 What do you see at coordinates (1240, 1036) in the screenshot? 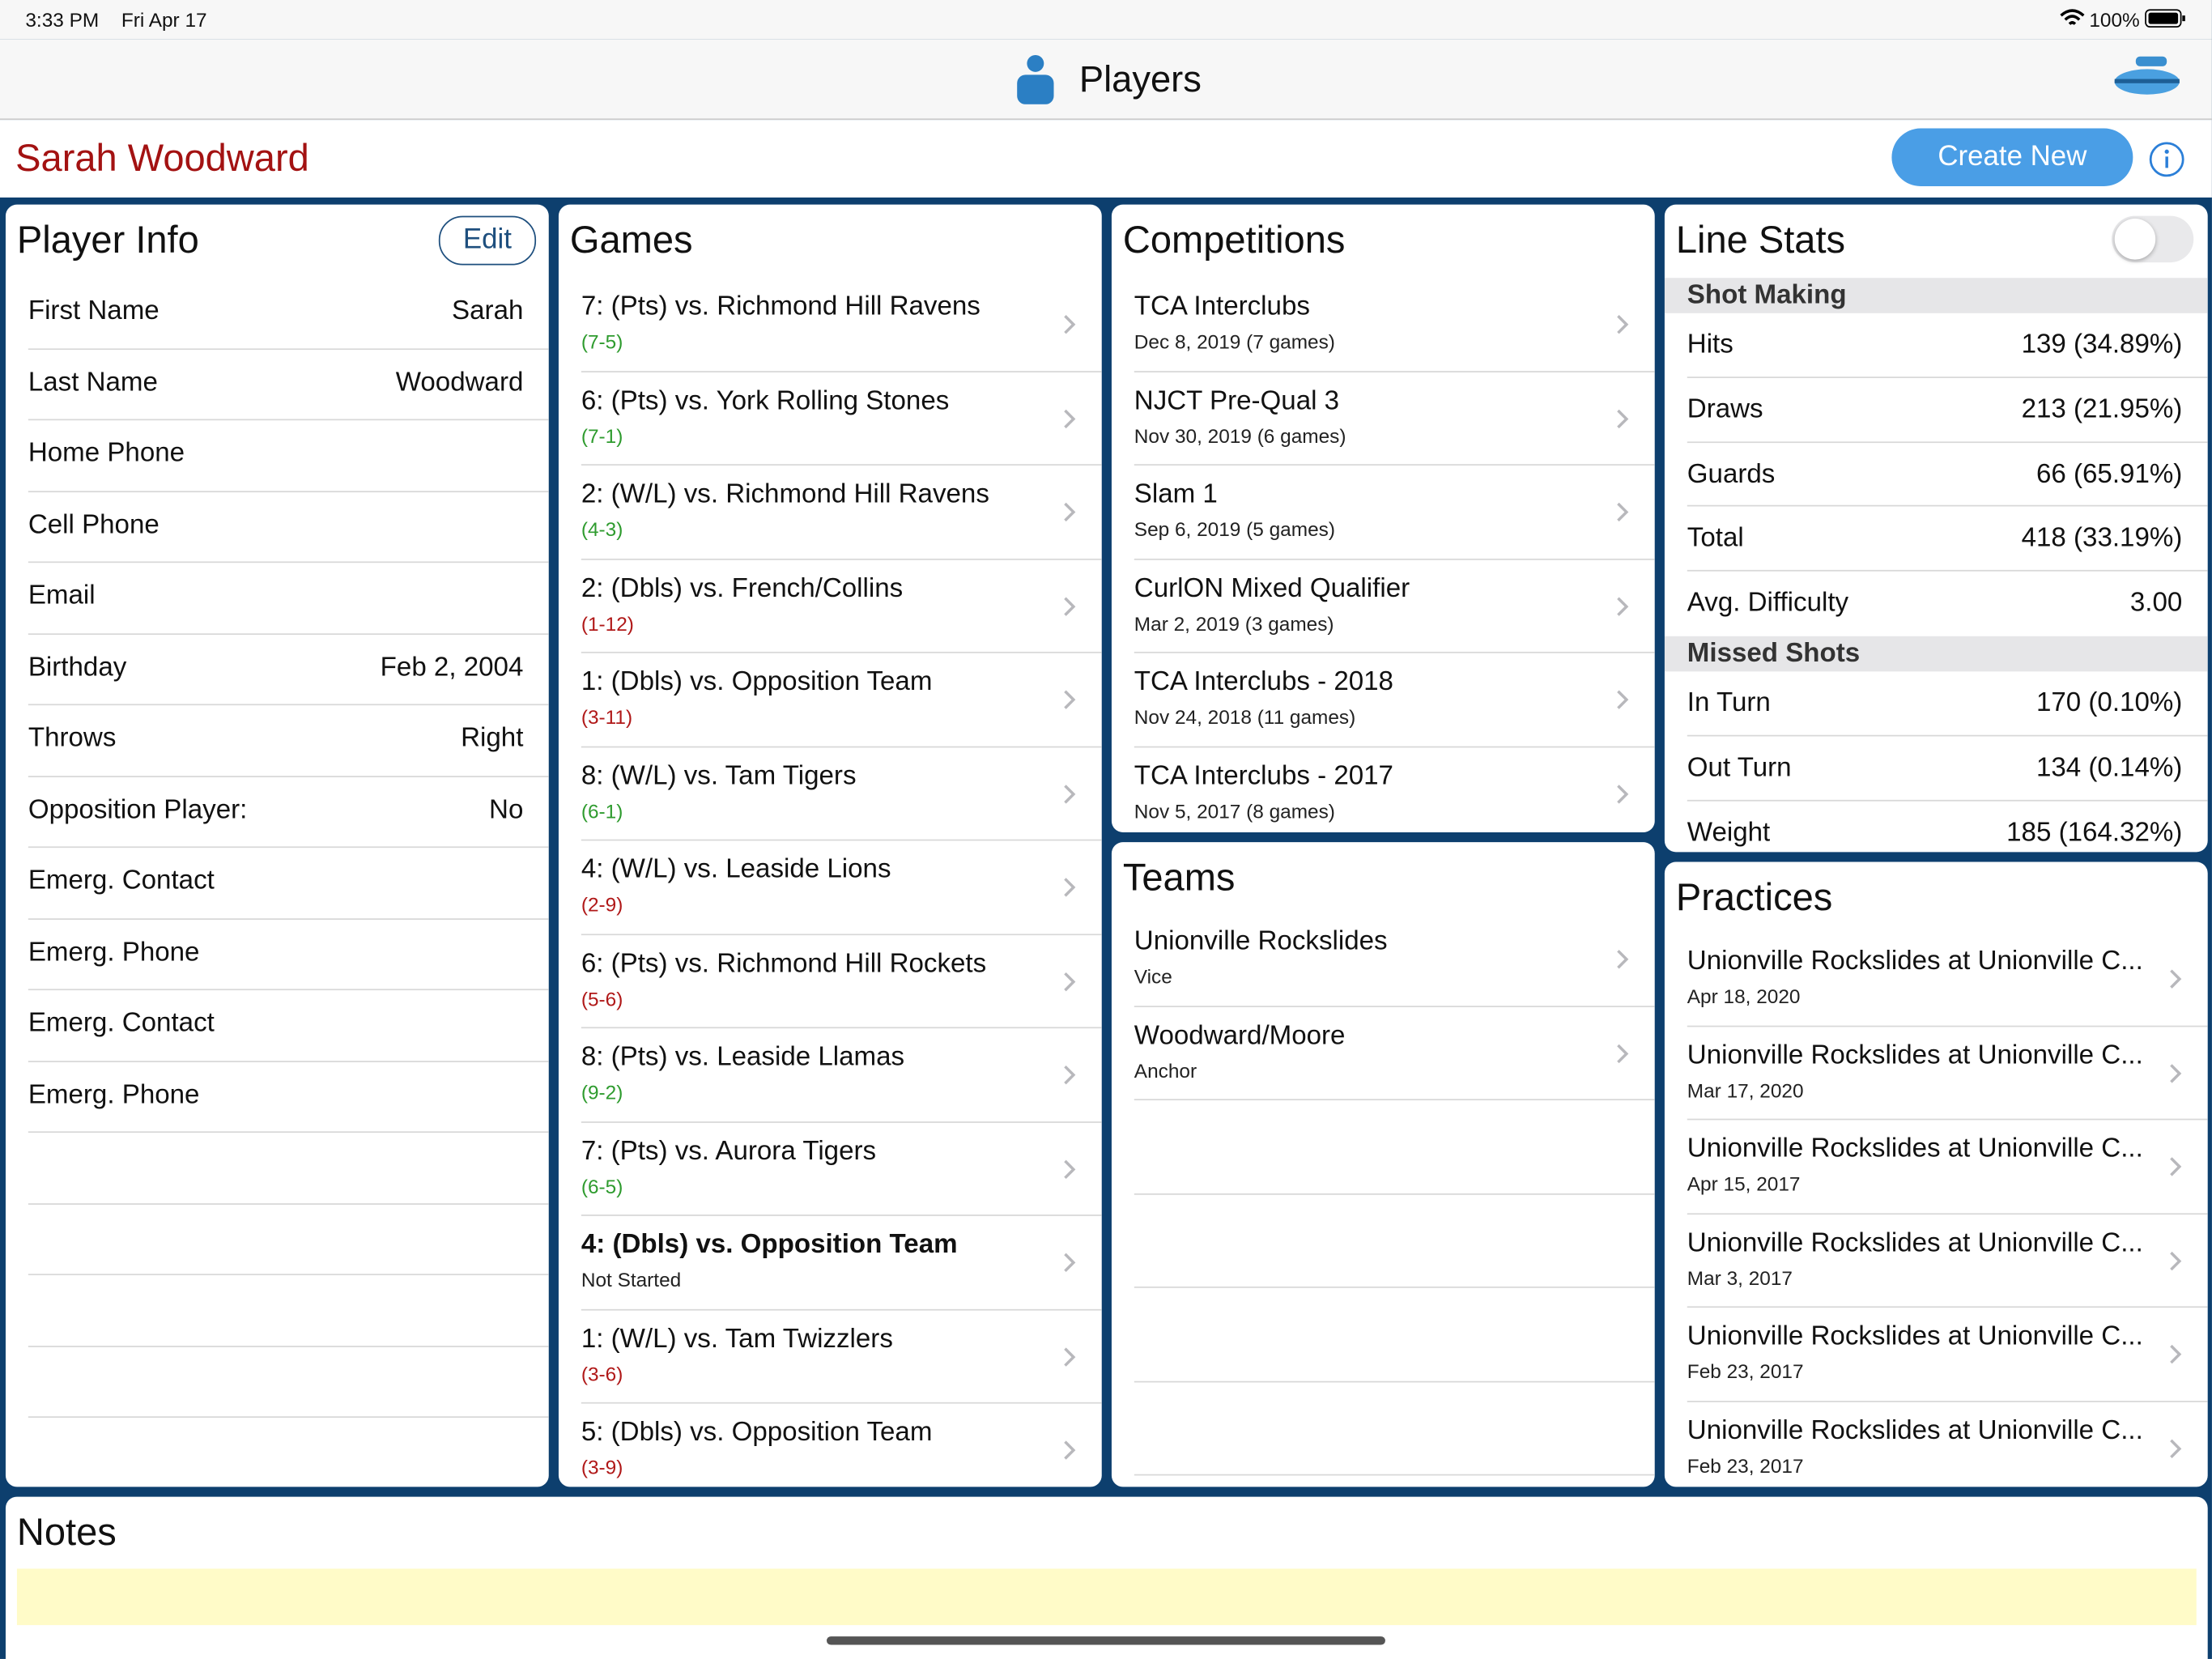
I see `item-title: Woodward/Moore` at bounding box center [1240, 1036].